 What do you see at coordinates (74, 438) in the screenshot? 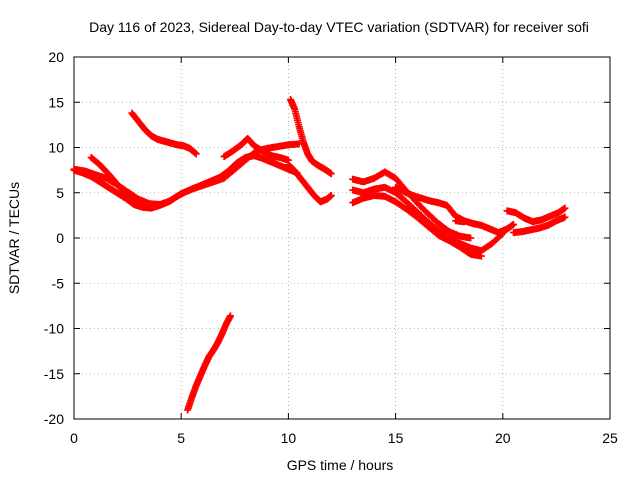
I see `x-tick-label: 0` at bounding box center [74, 438].